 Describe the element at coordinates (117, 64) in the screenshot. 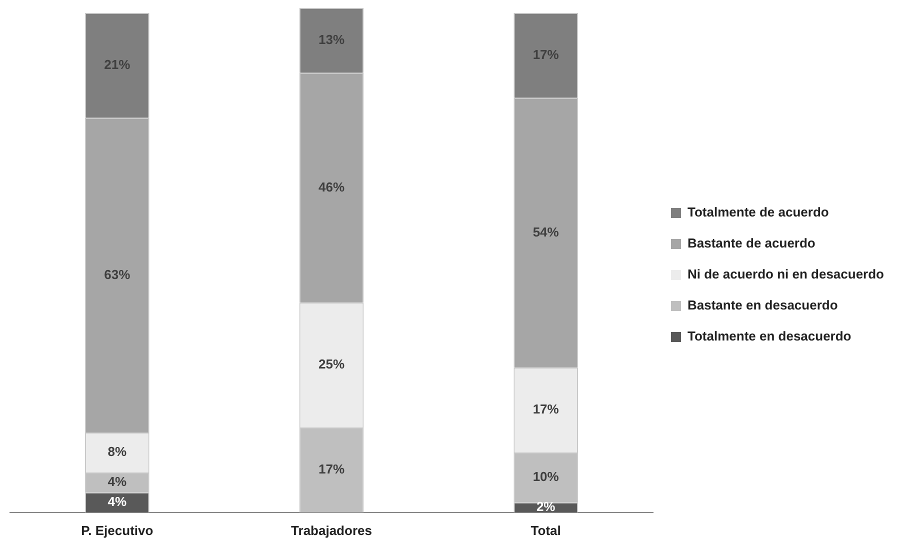

I see `data-label: 21%` at that location.